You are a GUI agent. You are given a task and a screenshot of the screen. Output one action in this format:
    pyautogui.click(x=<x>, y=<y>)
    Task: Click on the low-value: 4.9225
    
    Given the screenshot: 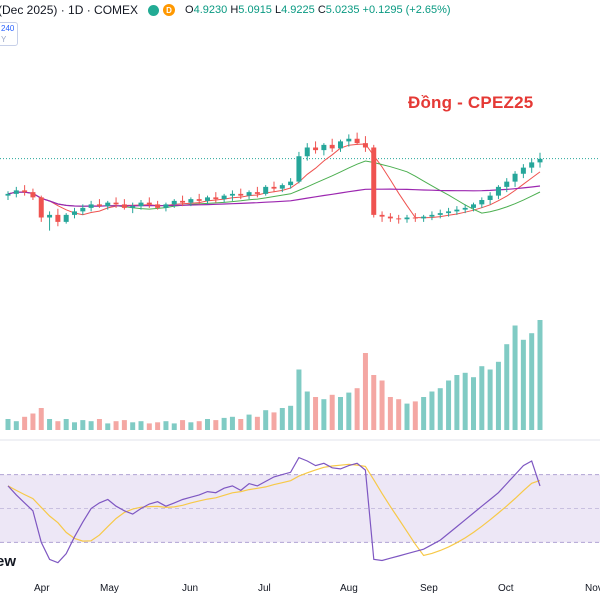 What is the action you would take?
    pyautogui.click(x=298, y=10)
    